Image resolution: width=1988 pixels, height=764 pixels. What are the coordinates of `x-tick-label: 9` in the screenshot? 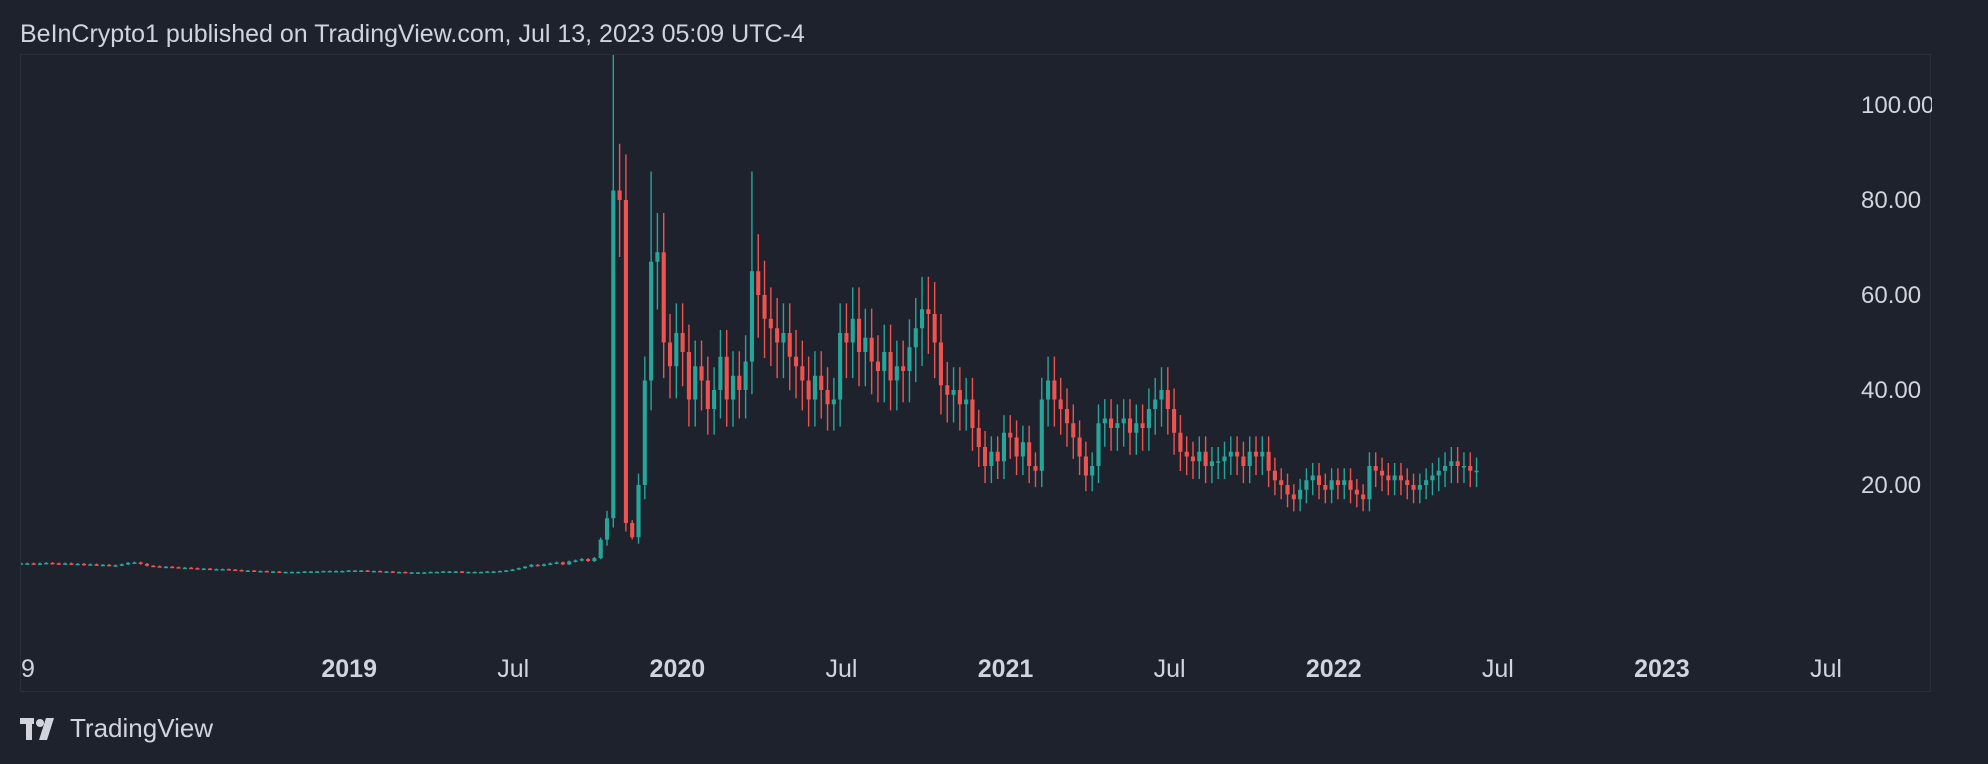 It's located at (28, 669).